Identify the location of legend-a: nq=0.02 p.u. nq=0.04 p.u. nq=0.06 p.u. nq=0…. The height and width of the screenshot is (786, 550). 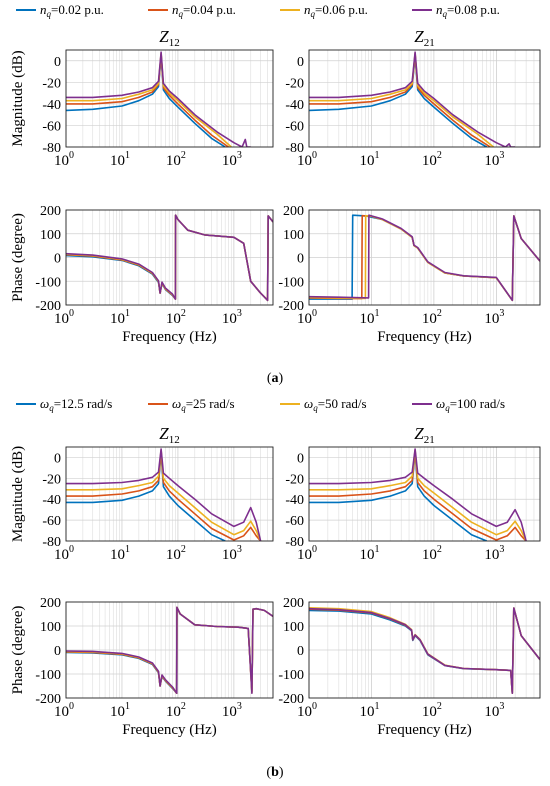
(258, 10).